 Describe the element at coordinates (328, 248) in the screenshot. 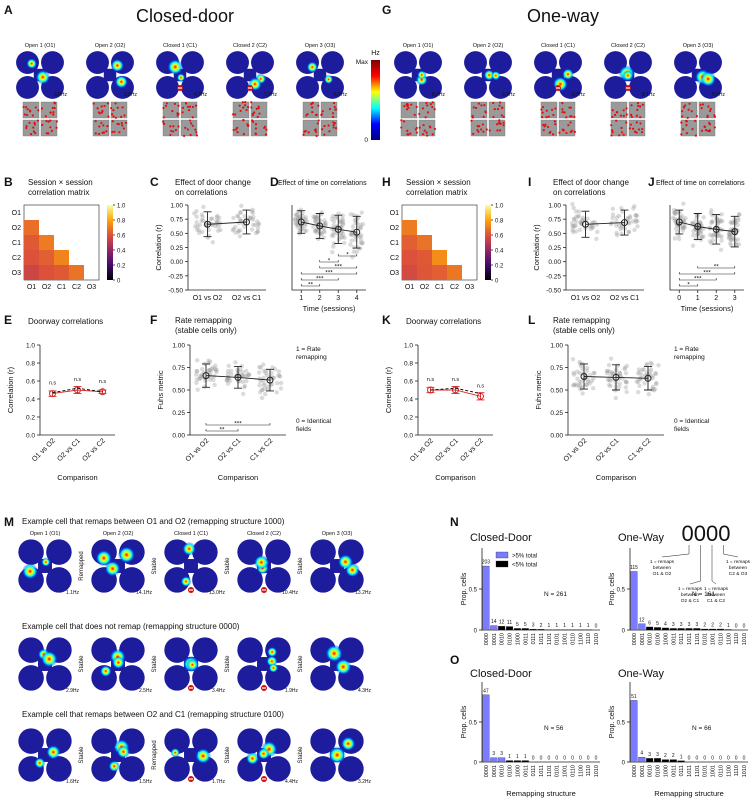

I see `axis-line` at that location.